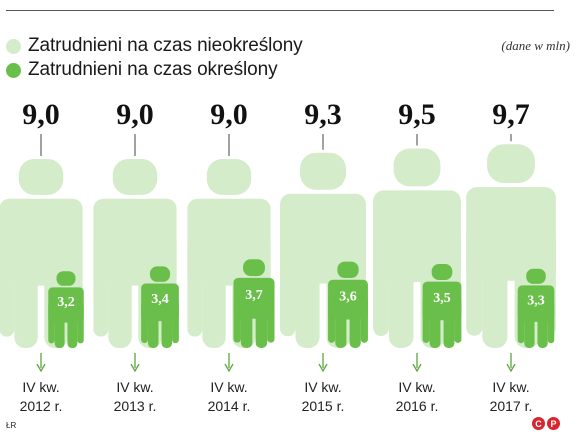 The height and width of the screenshot is (434, 578). What do you see at coordinates (332, 320) in the screenshot?
I see `temporary-figure-3-arm-left` at bounding box center [332, 320].